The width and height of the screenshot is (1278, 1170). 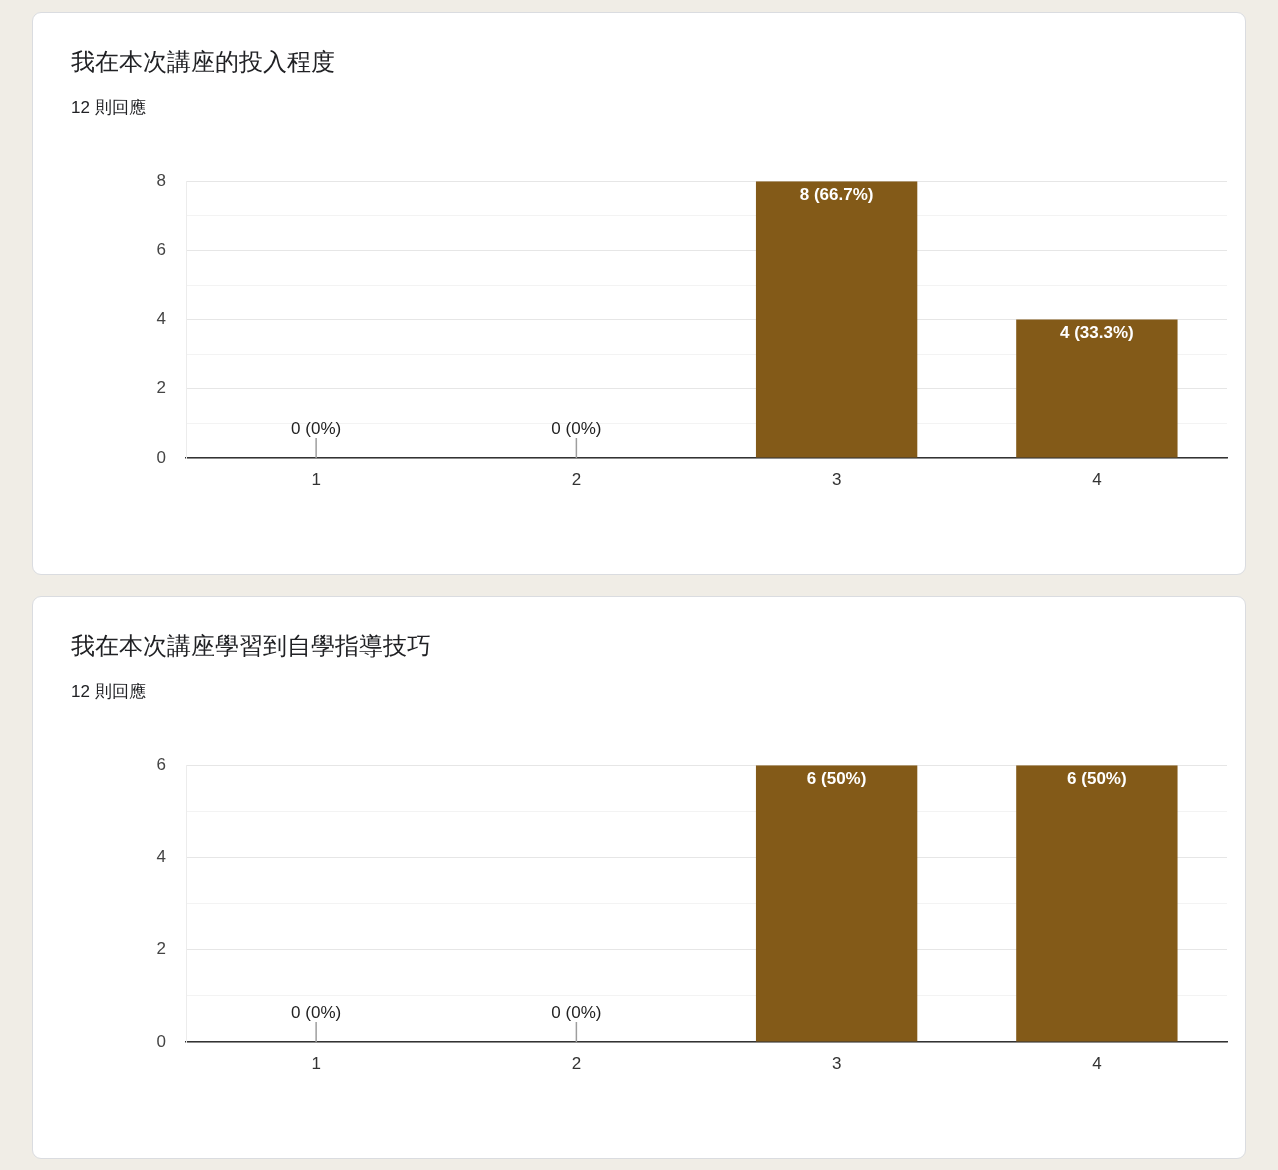 I want to click on chart-title: 我在本次講座學習到自學指導技巧, so click(x=251, y=646).